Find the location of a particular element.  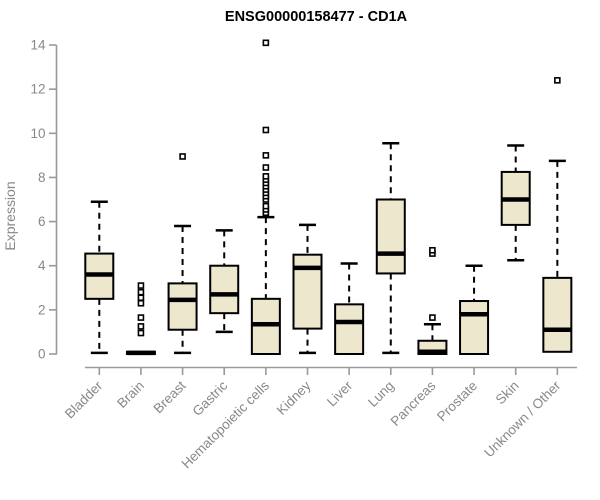

boxplot-box-kidney is located at coordinates (307, 289).